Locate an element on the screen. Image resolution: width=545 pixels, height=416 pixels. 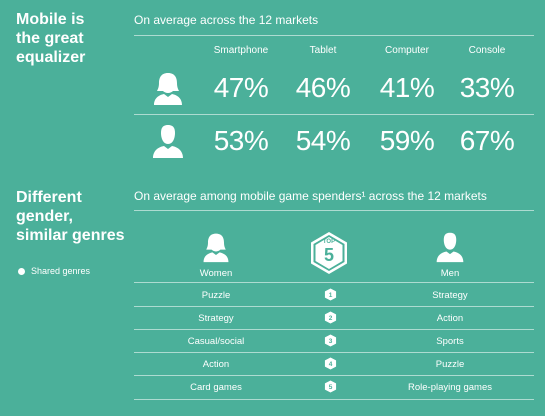
rank-2: 2 is located at coordinates (331, 318).